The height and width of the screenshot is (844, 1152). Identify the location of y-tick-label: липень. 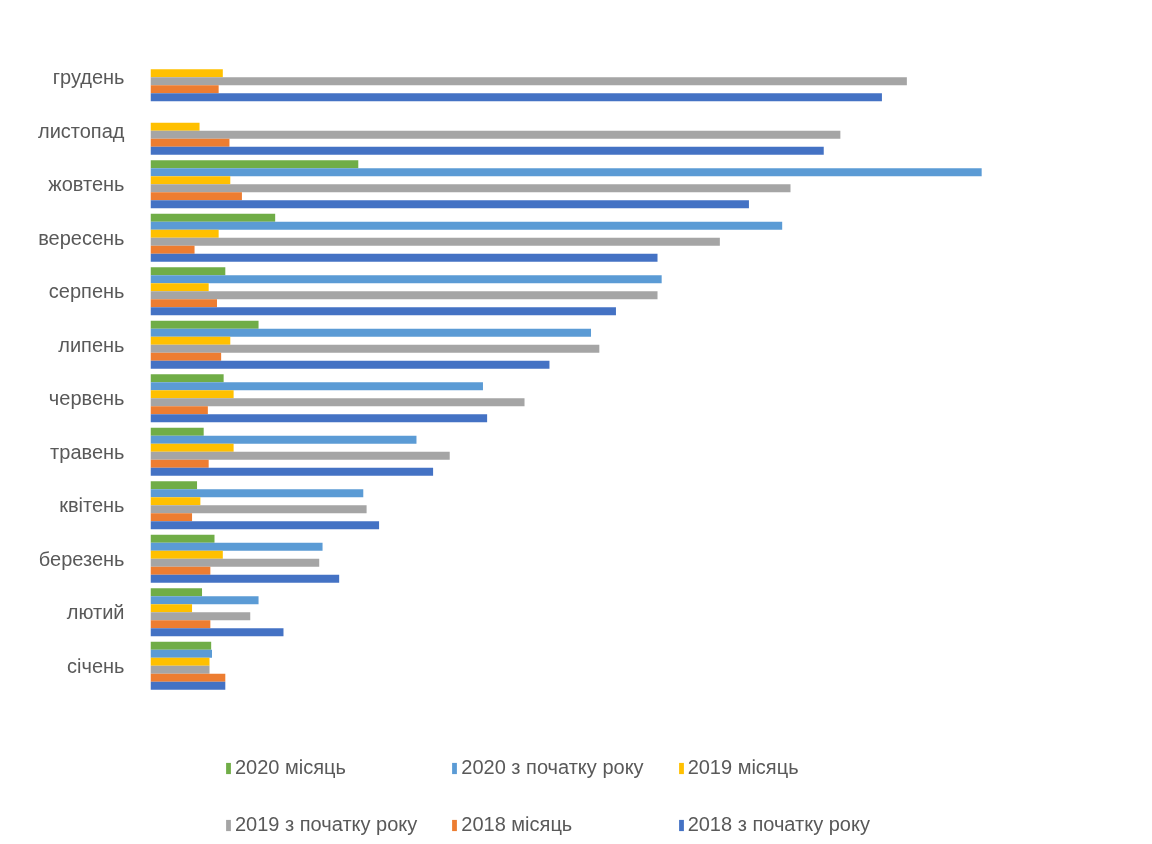
(91, 344).